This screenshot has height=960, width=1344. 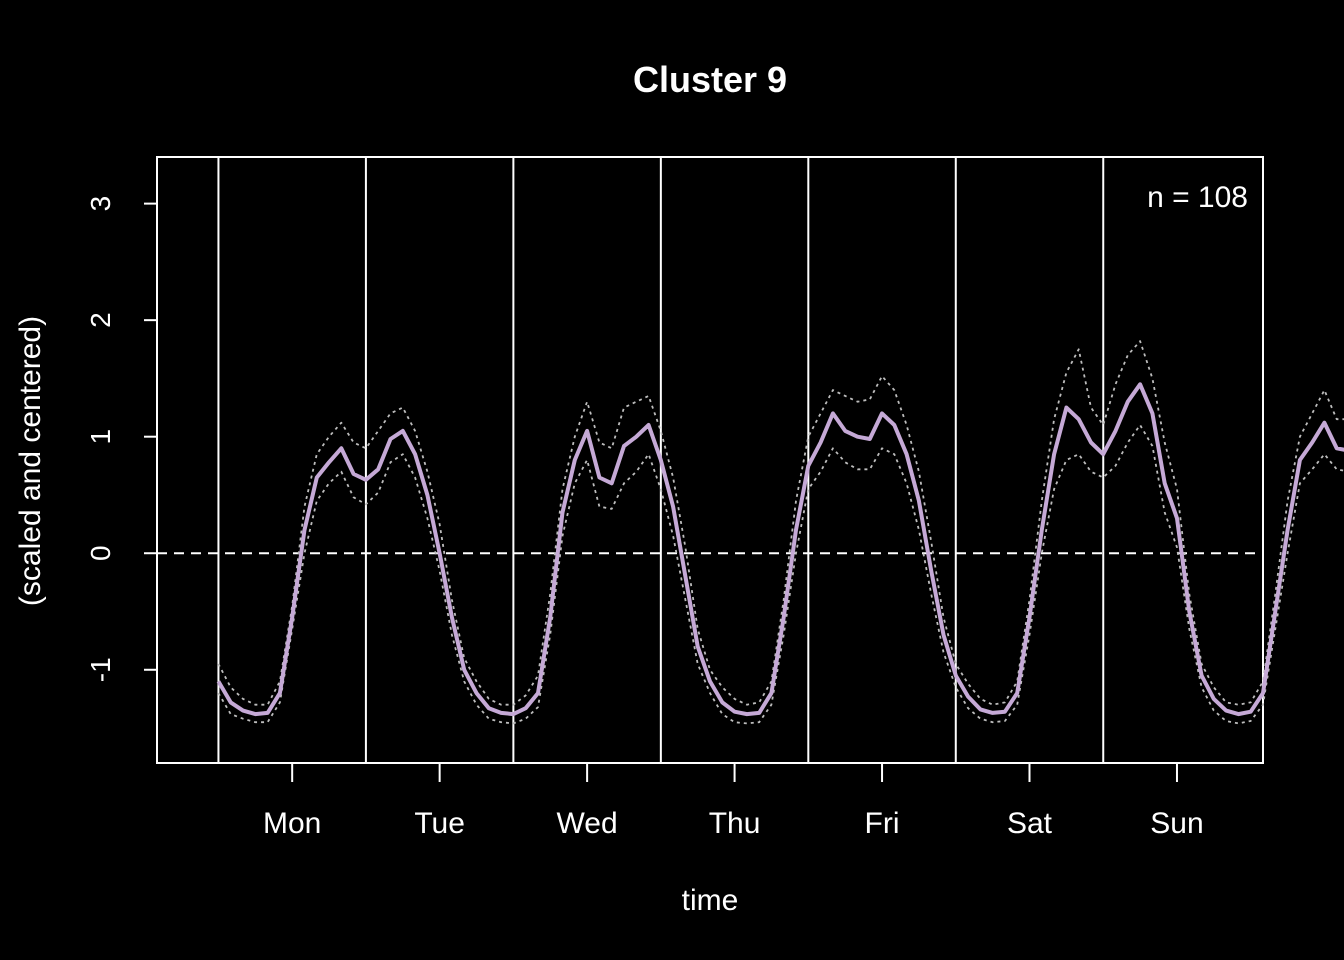 What do you see at coordinates (439, 823) in the screenshot?
I see `x-tick-label: Tue` at bounding box center [439, 823].